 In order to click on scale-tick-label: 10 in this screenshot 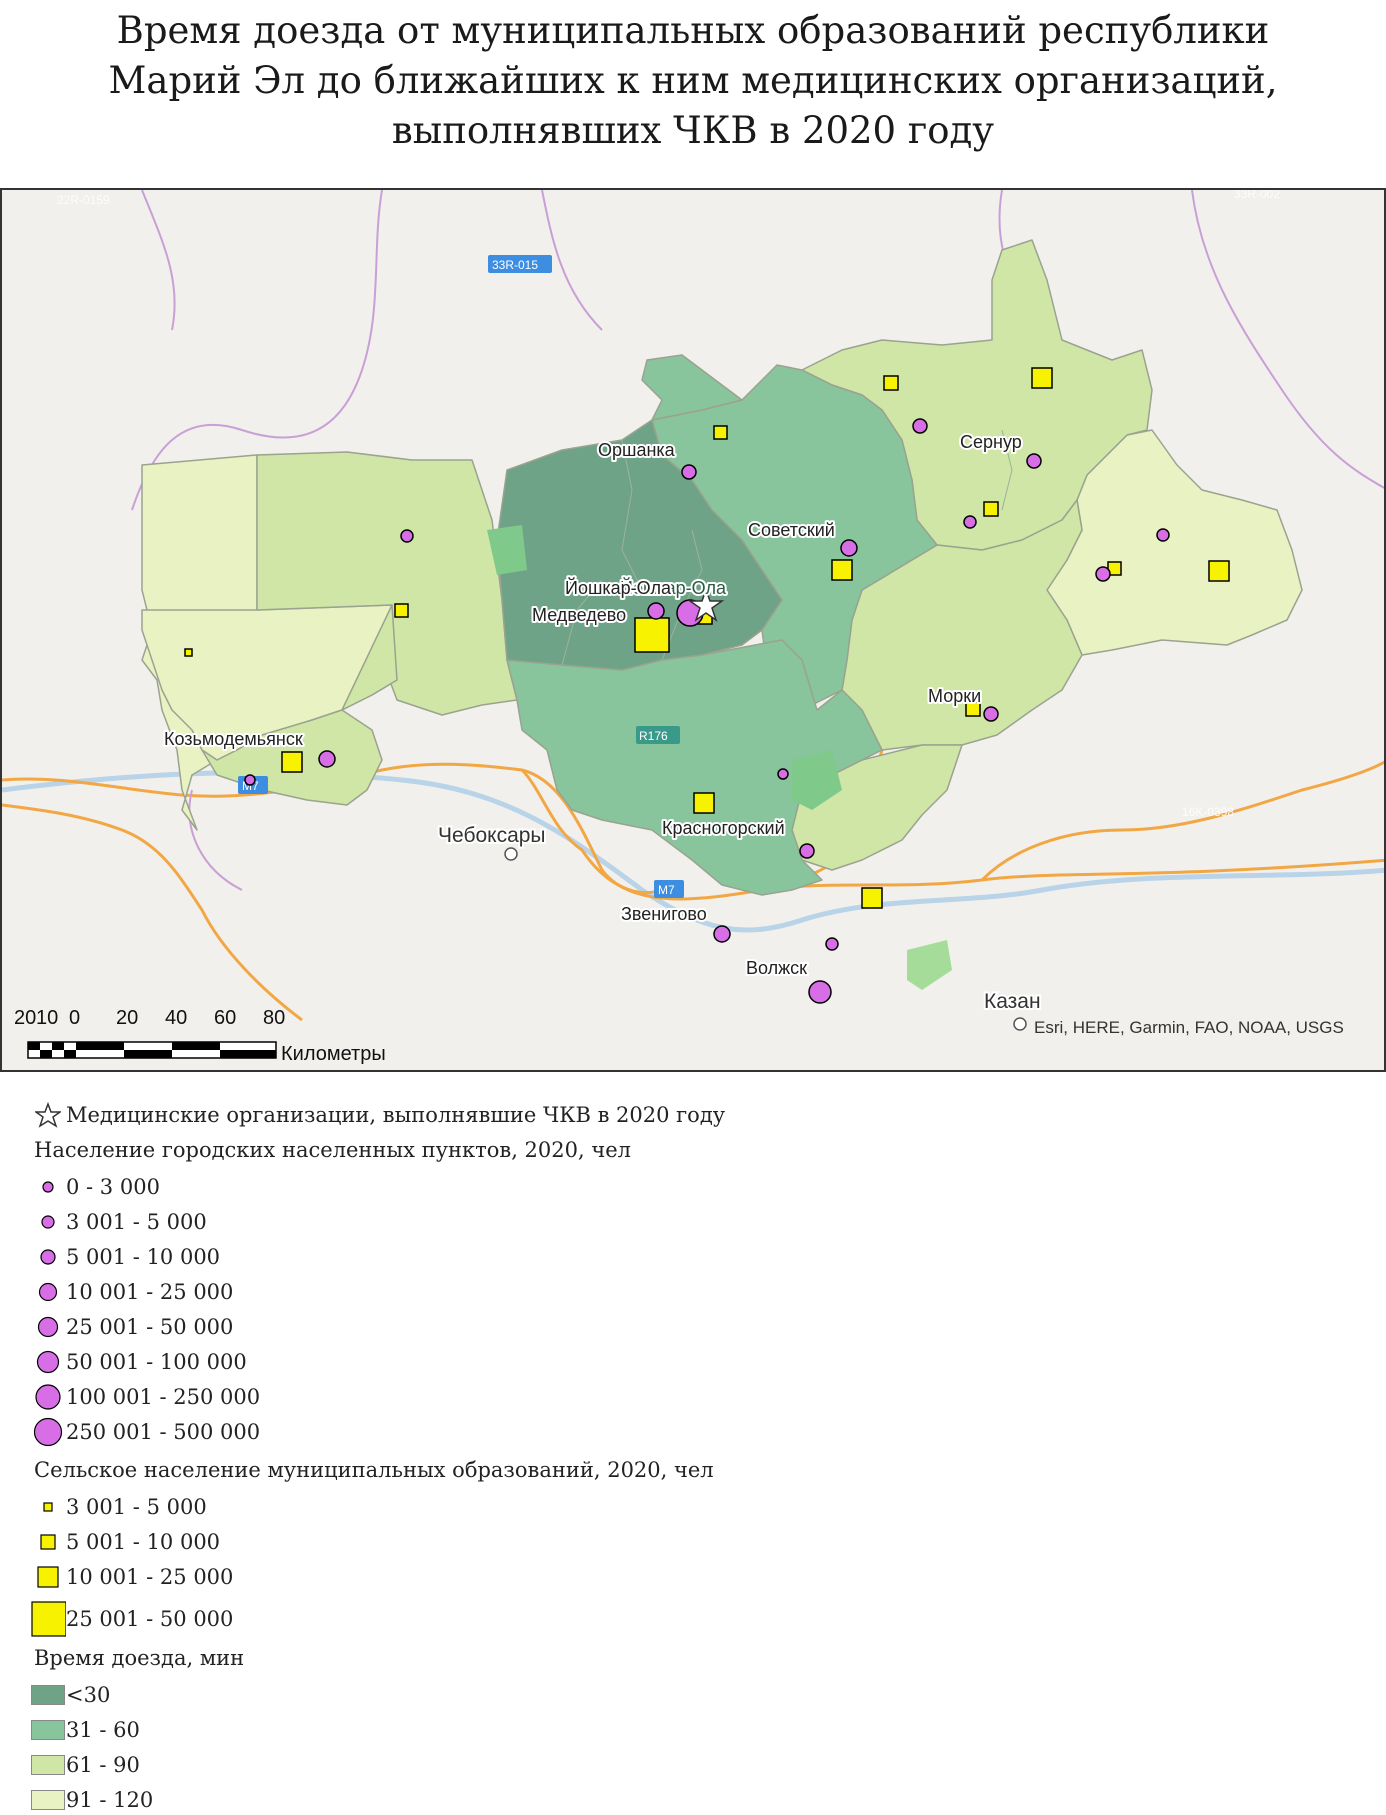, I will do `click(47, 1018)`.